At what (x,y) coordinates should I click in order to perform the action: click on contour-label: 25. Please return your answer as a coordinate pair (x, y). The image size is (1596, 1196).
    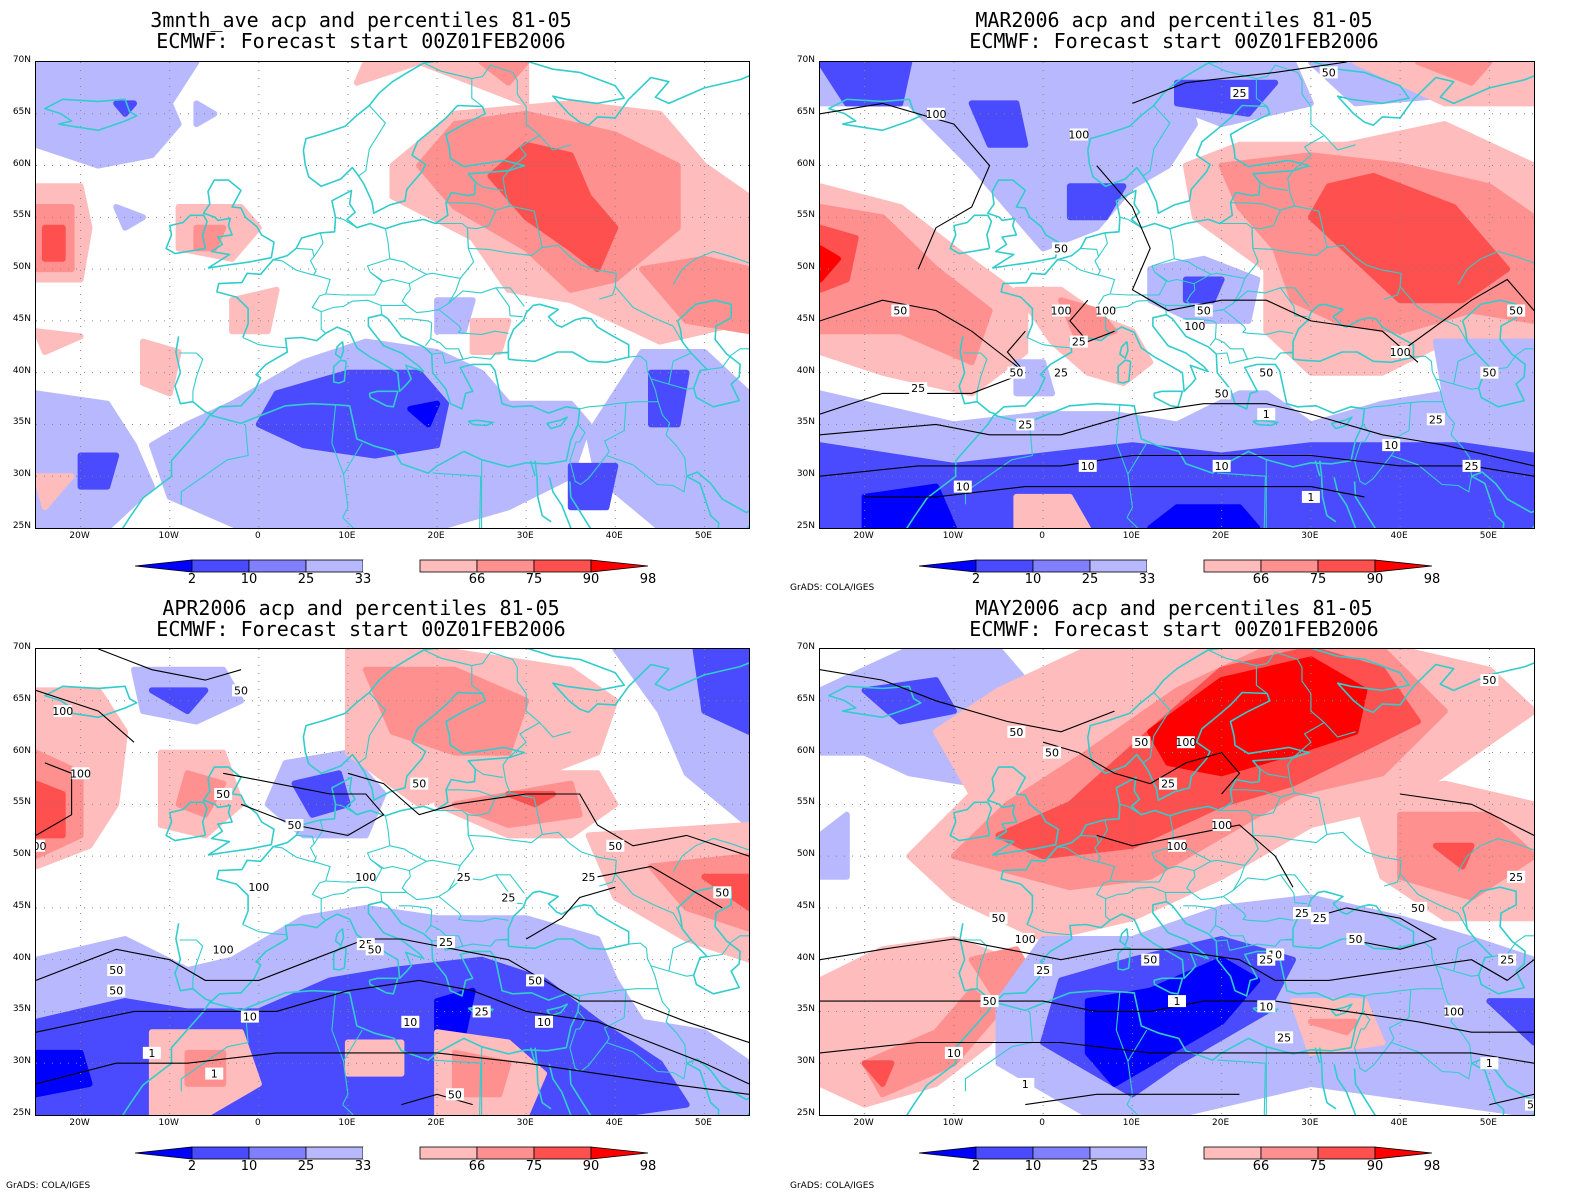
    Looking at the image, I should click on (1472, 466).